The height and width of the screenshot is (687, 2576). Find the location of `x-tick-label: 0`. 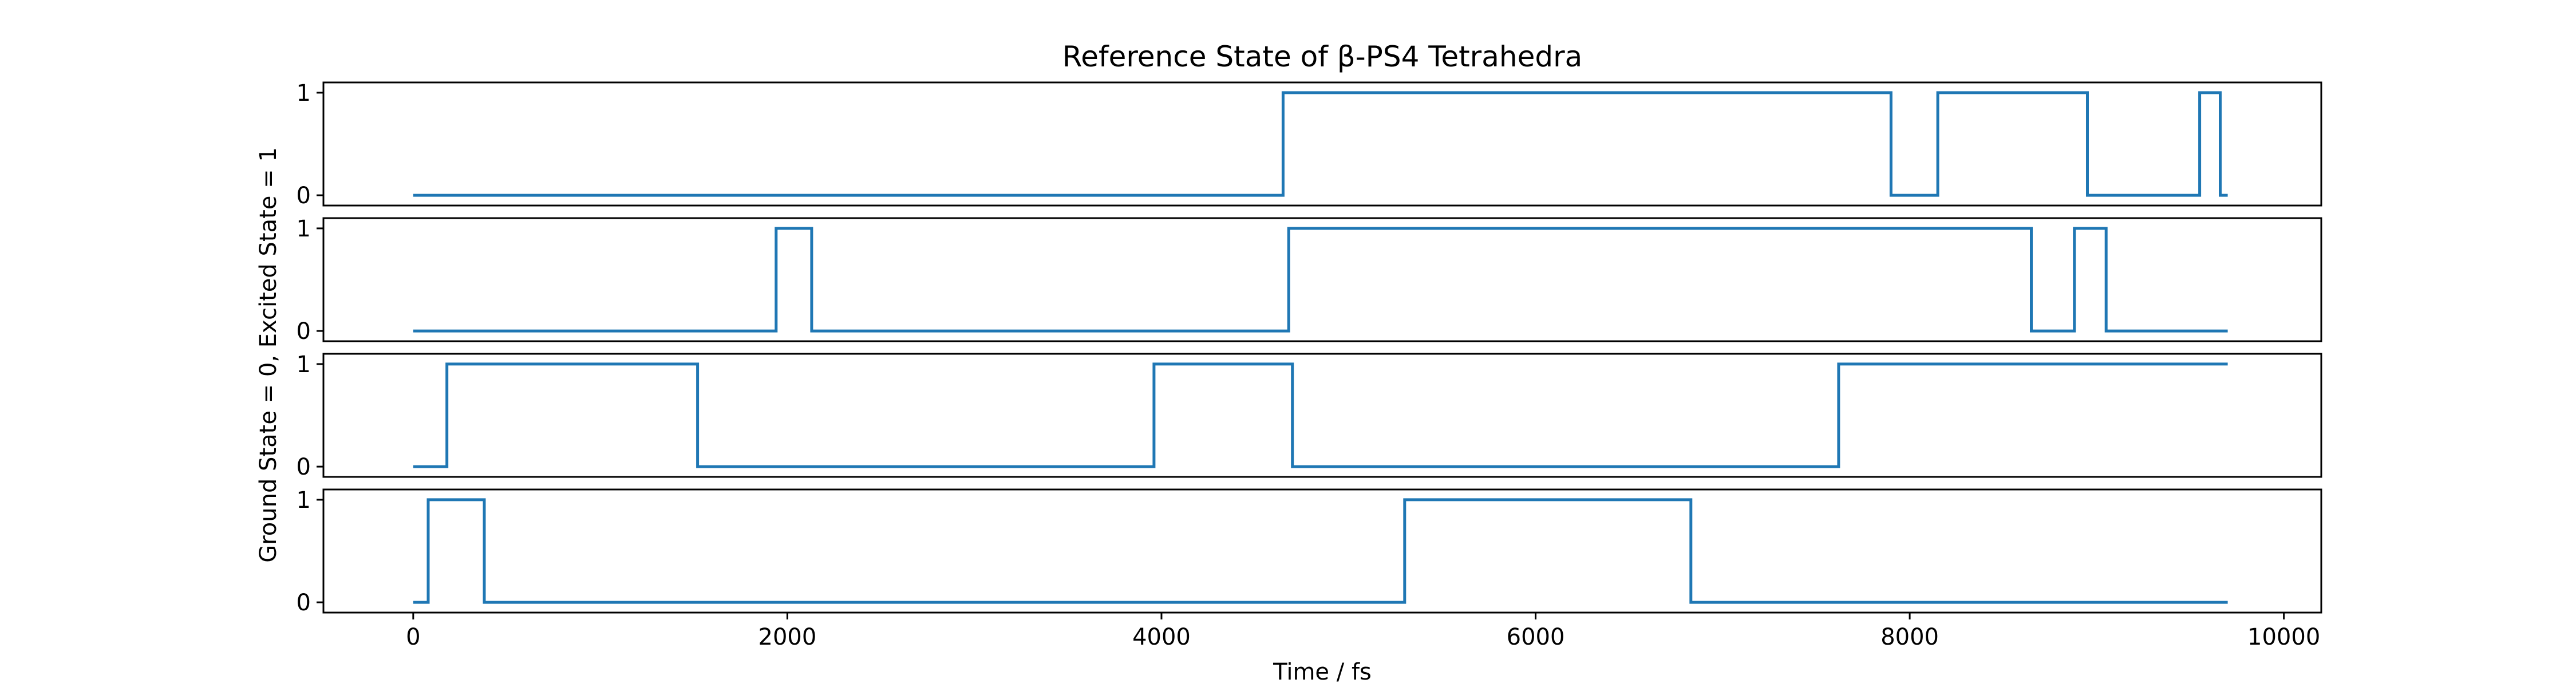

x-tick-label: 0 is located at coordinates (413, 637).